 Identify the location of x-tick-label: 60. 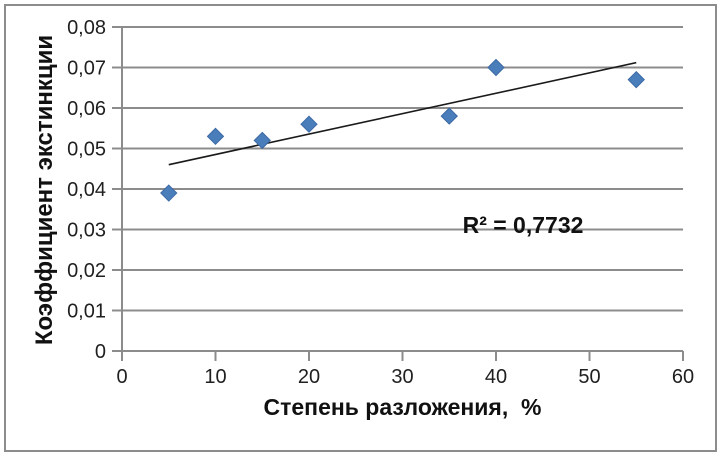
(683, 377).